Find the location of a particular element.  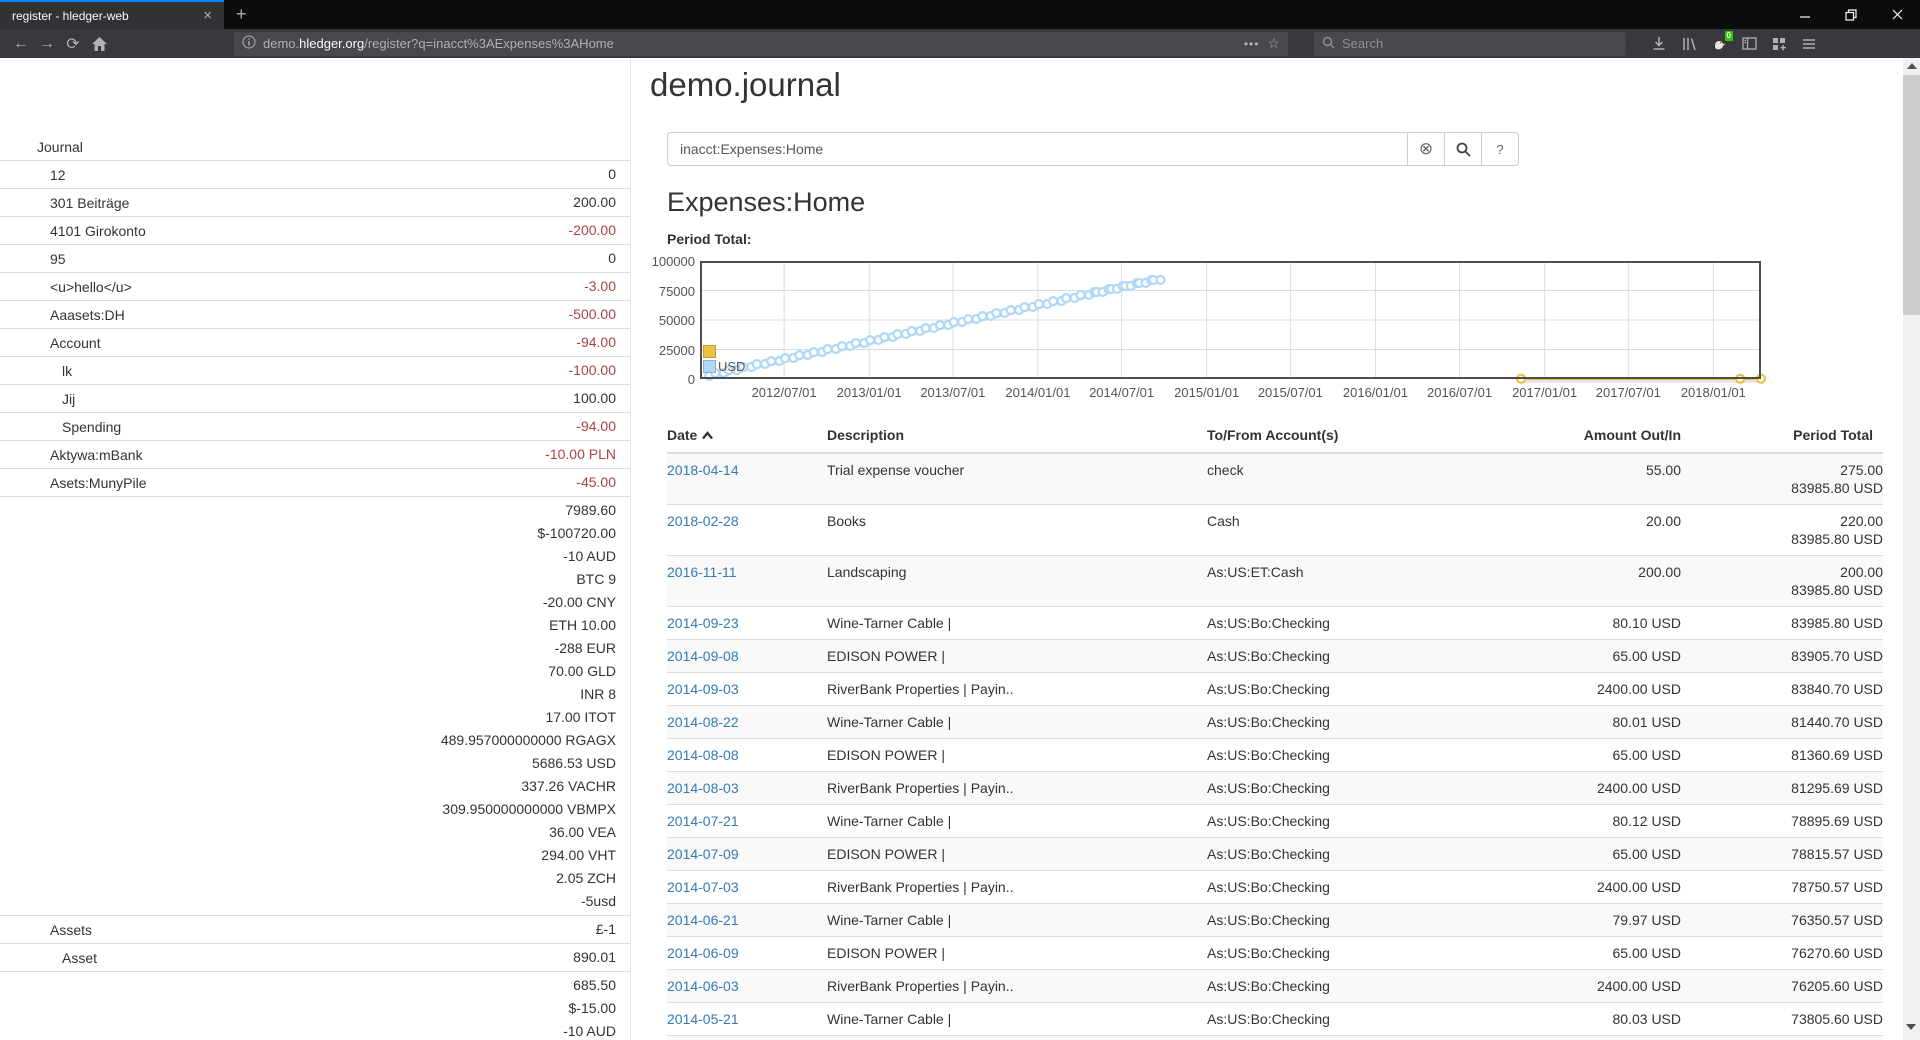

sidebar-account-row: 301 Beiträge 200.00 is located at coordinates (315, 202).